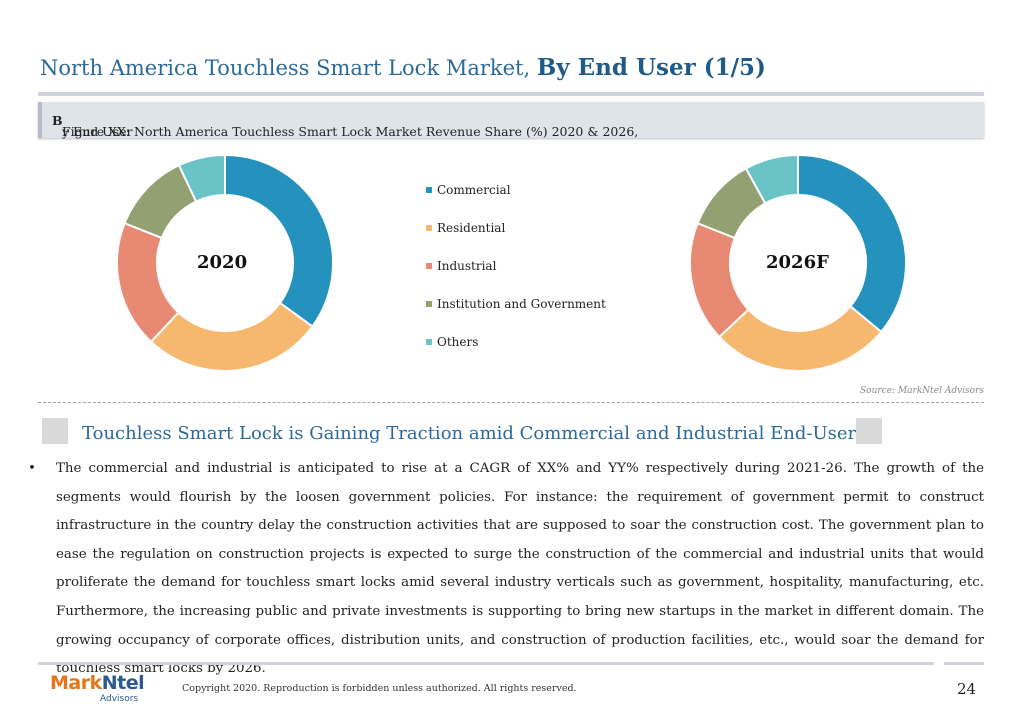  I want to click on page-title-bold: By End User (1/5), so click(651, 67).